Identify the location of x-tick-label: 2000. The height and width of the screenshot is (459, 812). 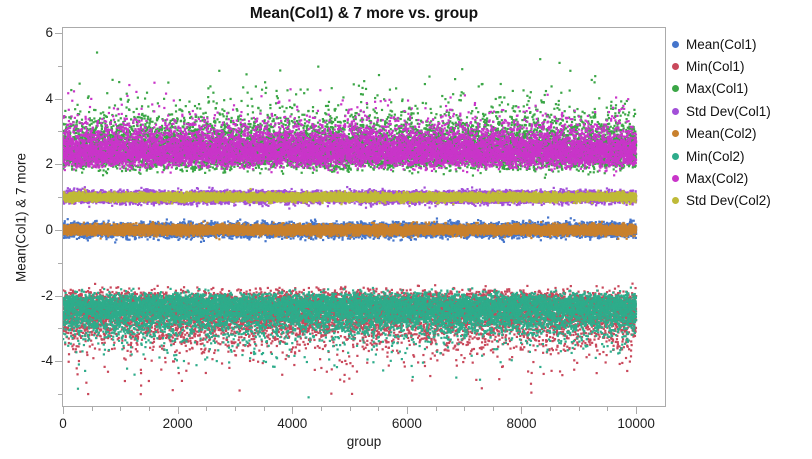
(177, 423).